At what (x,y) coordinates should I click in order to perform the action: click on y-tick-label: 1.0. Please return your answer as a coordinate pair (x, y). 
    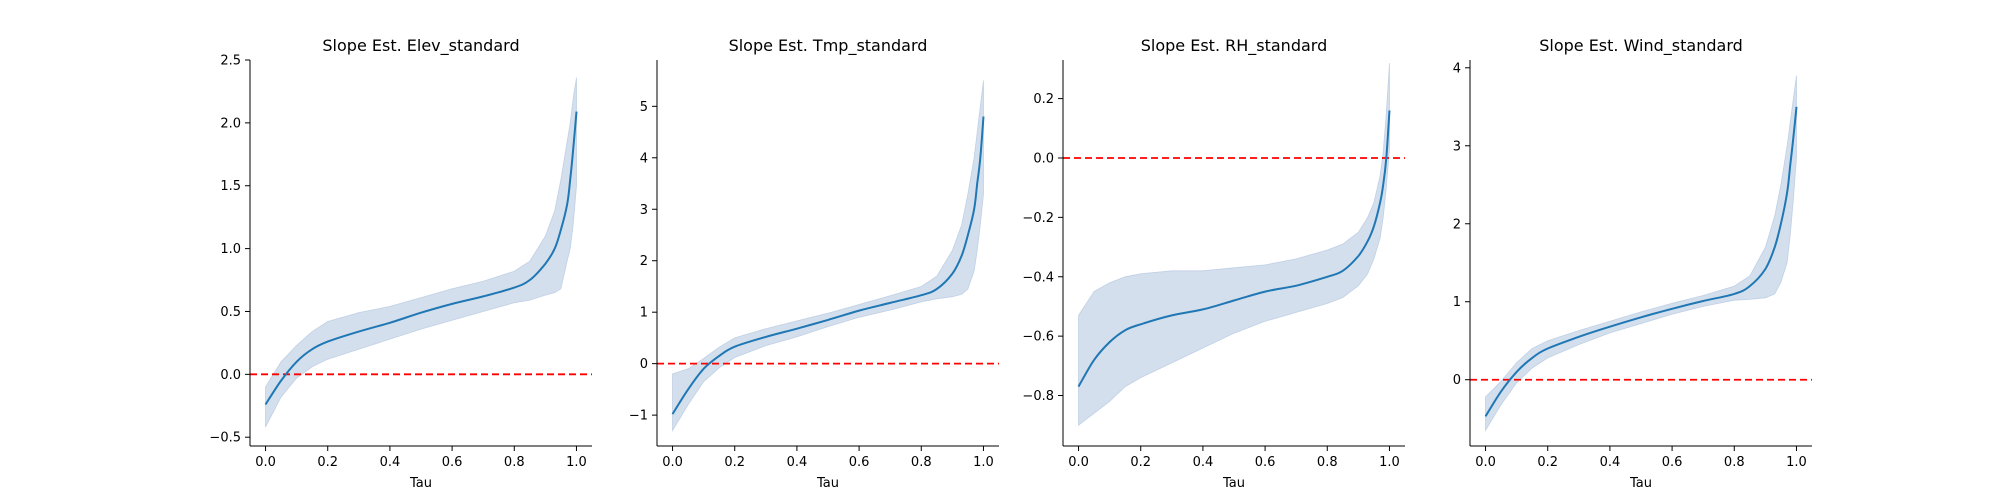
    Looking at the image, I should click on (230, 249).